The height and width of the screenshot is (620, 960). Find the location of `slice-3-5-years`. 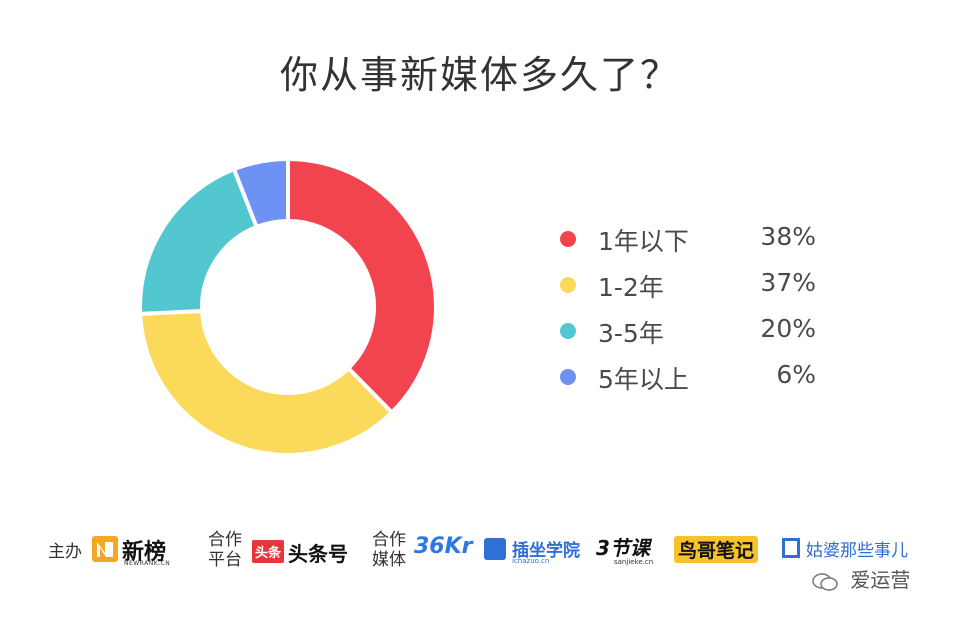

slice-3-5-years is located at coordinates (199, 241).